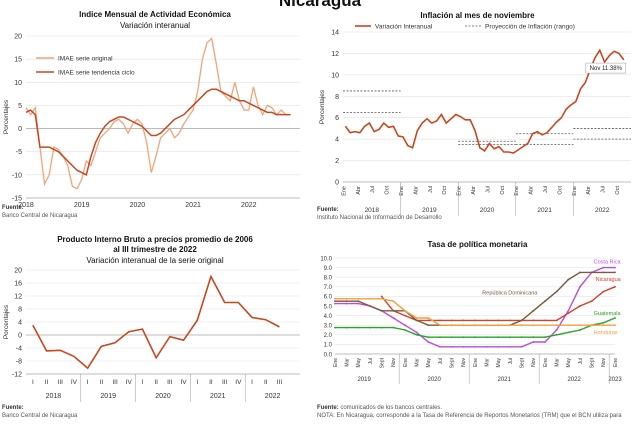 This screenshot has width=640, height=424. I want to click on series-label: Honduras, so click(606, 333).